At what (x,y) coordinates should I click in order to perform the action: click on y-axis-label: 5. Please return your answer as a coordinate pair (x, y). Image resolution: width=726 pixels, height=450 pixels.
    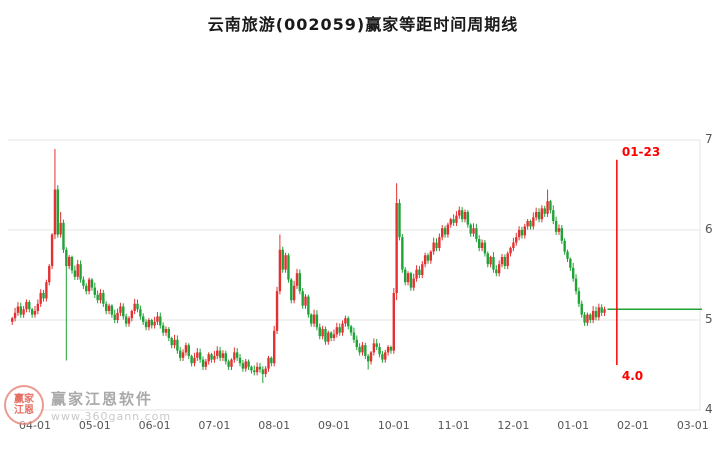
    Looking at the image, I should click on (709, 319).